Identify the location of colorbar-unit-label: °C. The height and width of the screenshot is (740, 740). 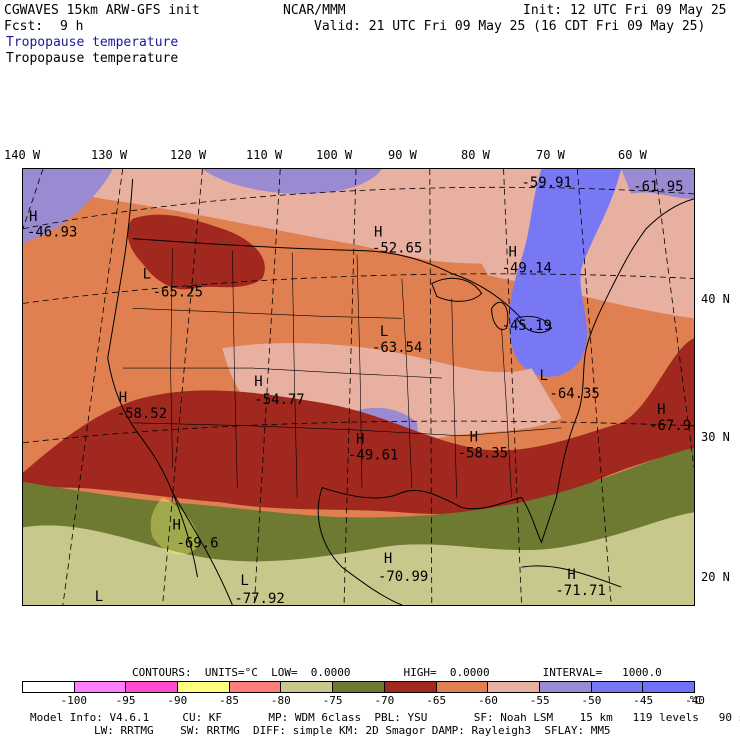
(695, 700).